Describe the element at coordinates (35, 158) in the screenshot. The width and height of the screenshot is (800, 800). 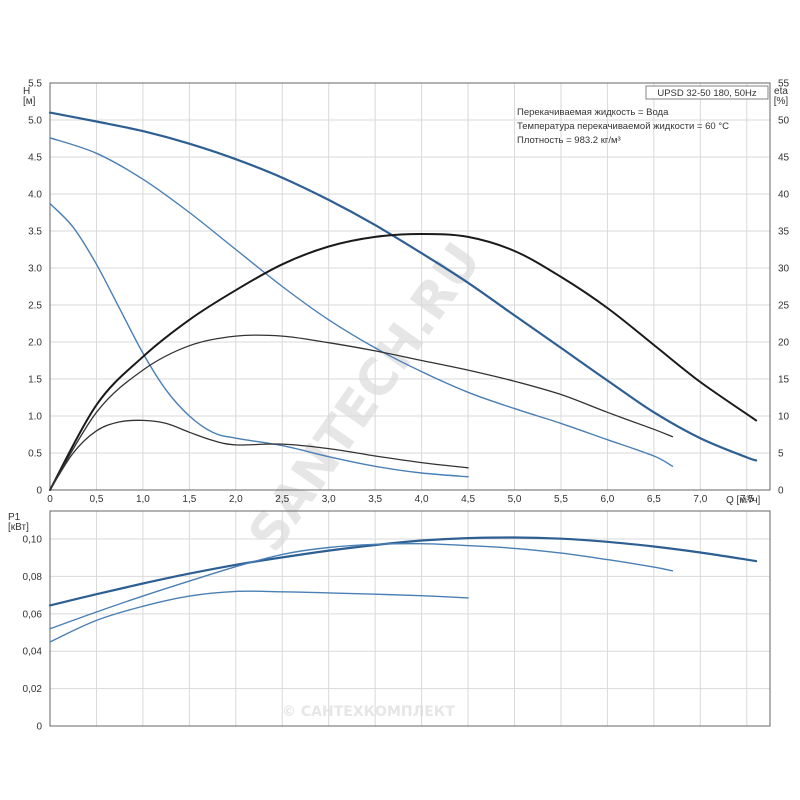
I see `y-tick-label: 4.5` at that location.